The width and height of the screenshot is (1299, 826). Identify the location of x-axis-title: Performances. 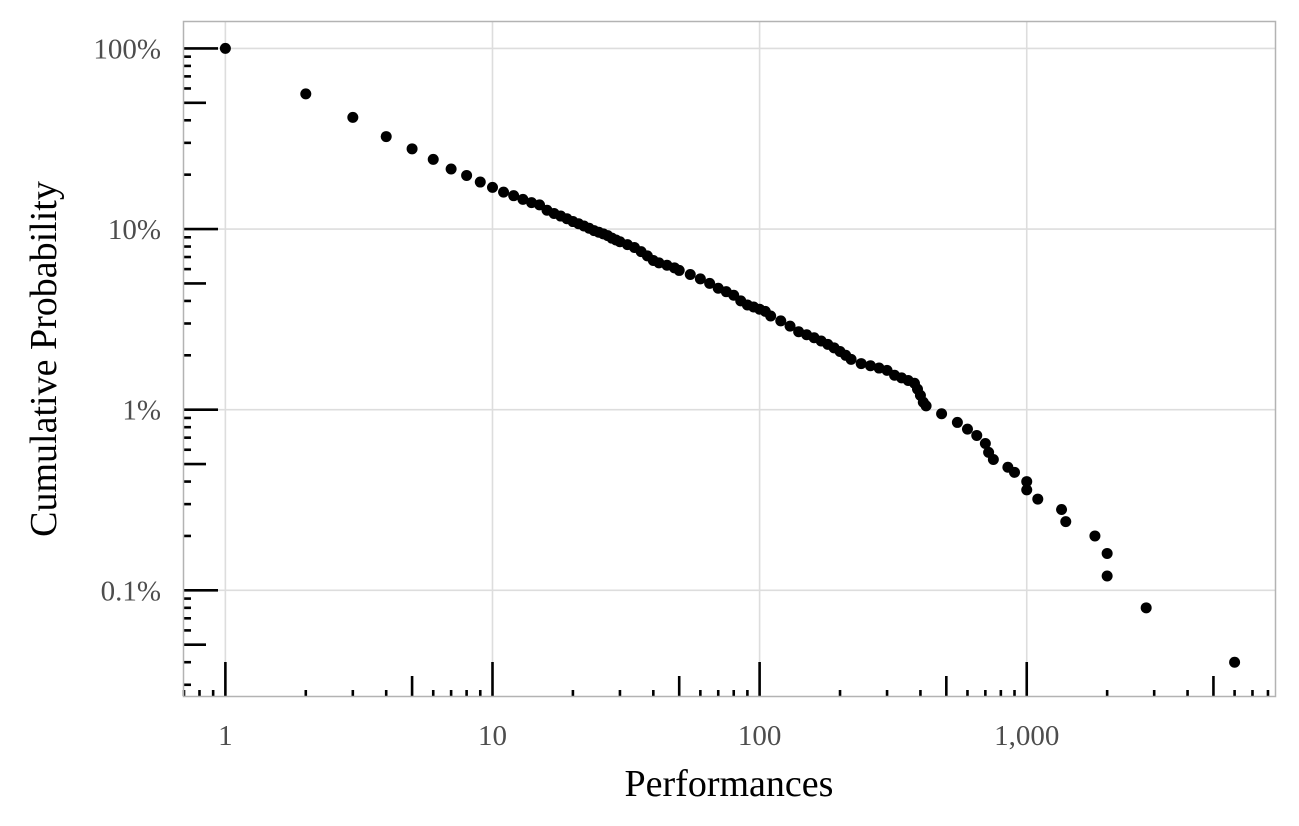
(729, 784).